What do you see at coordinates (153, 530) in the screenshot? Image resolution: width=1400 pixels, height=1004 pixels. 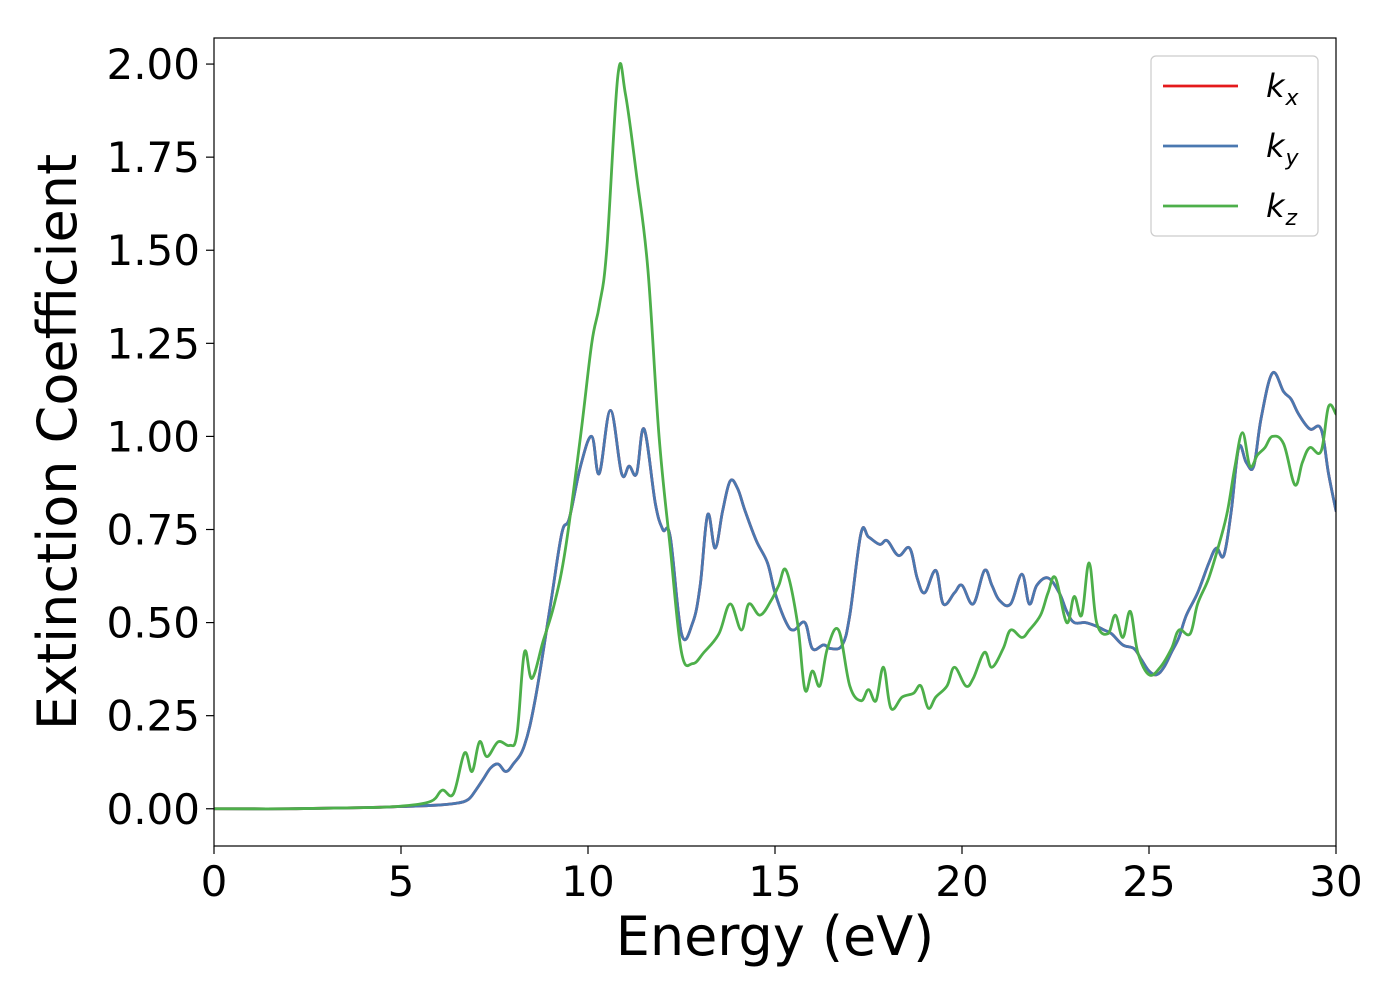 I see `y-tick-label: 0.75` at bounding box center [153, 530].